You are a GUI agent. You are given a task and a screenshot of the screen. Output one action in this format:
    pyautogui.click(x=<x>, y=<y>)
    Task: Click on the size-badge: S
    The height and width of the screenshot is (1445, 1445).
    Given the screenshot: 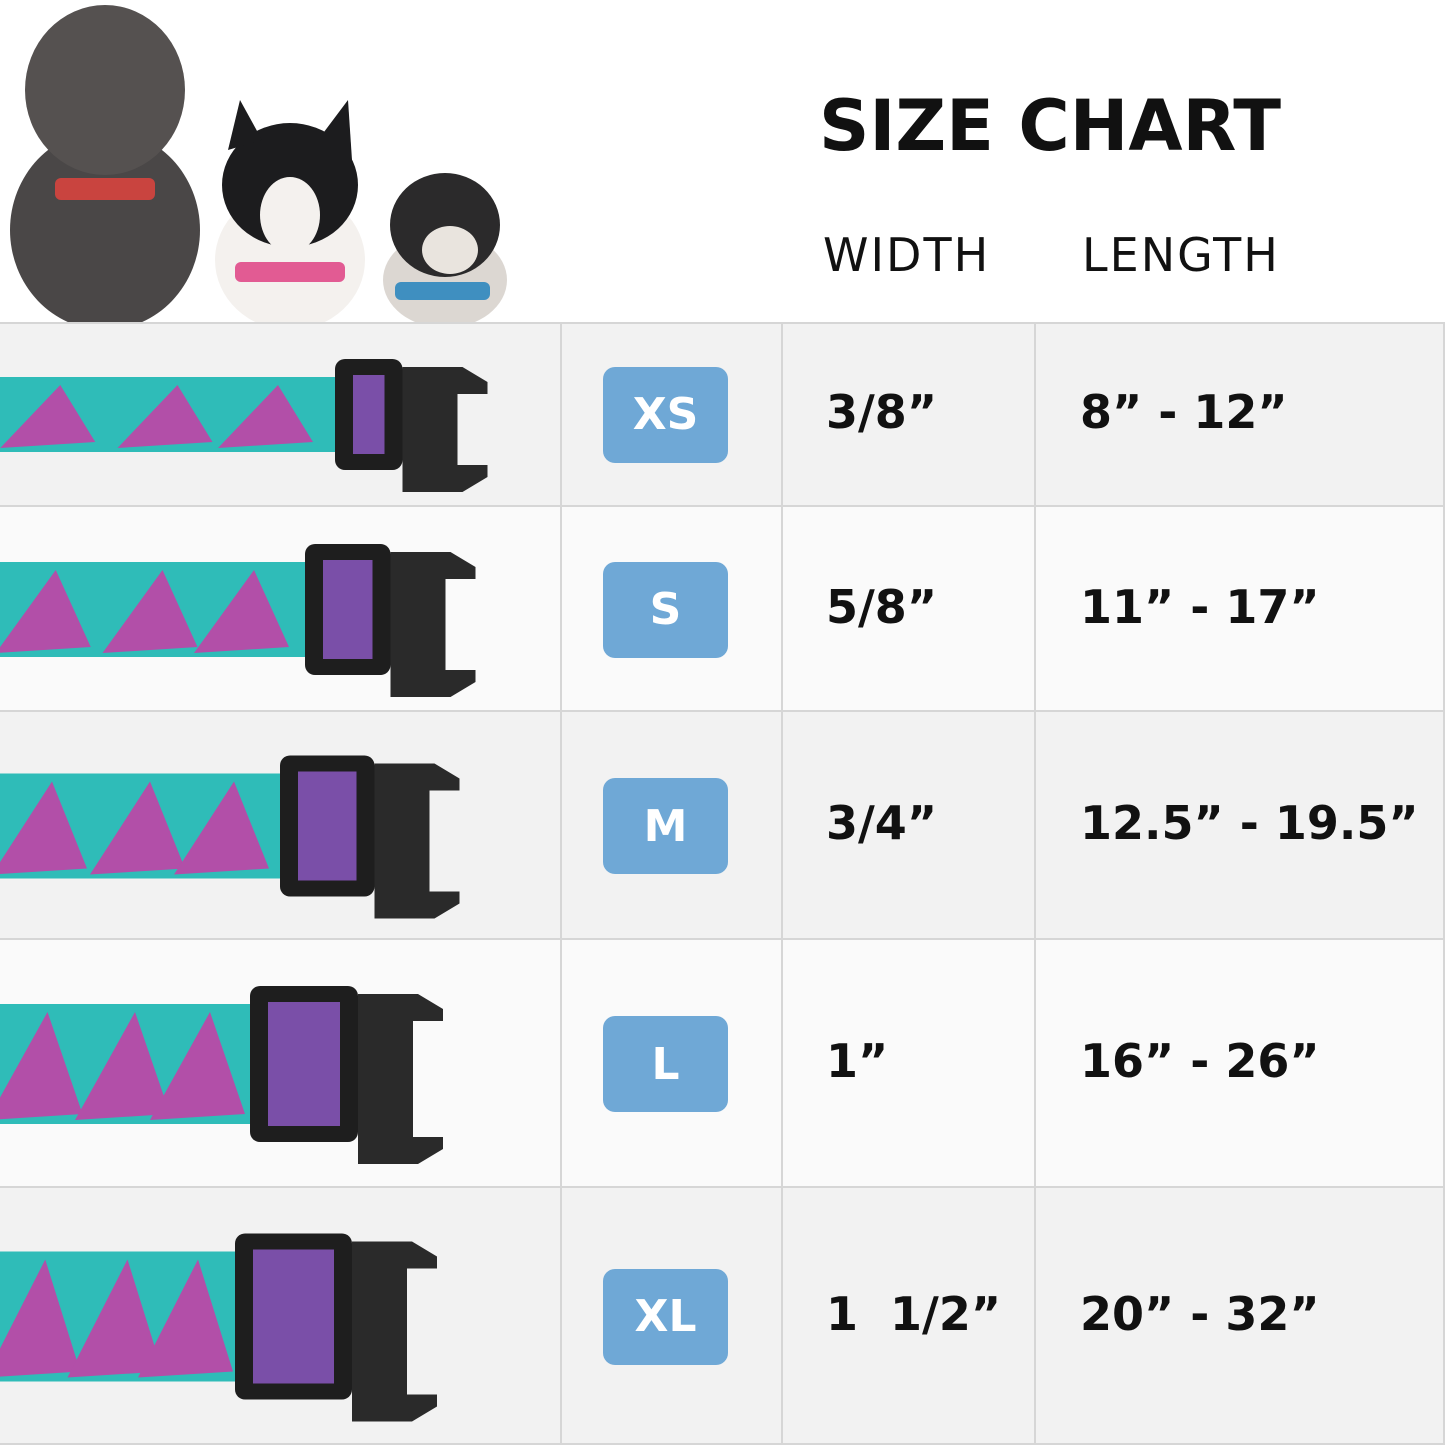 What is the action you would take?
    pyautogui.click(x=665, y=609)
    